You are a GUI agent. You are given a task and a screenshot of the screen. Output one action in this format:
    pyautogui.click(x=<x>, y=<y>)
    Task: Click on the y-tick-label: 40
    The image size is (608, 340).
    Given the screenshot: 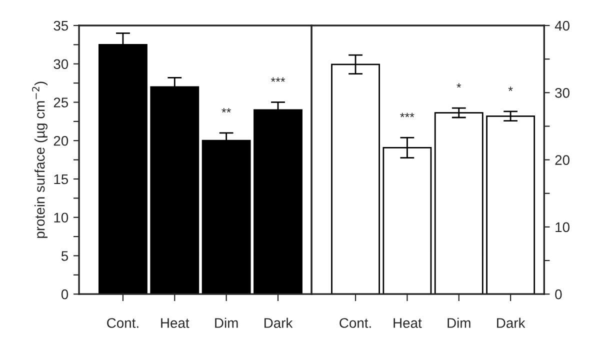 What is the action you would take?
    pyautogui.click(x=562, y=25)
    